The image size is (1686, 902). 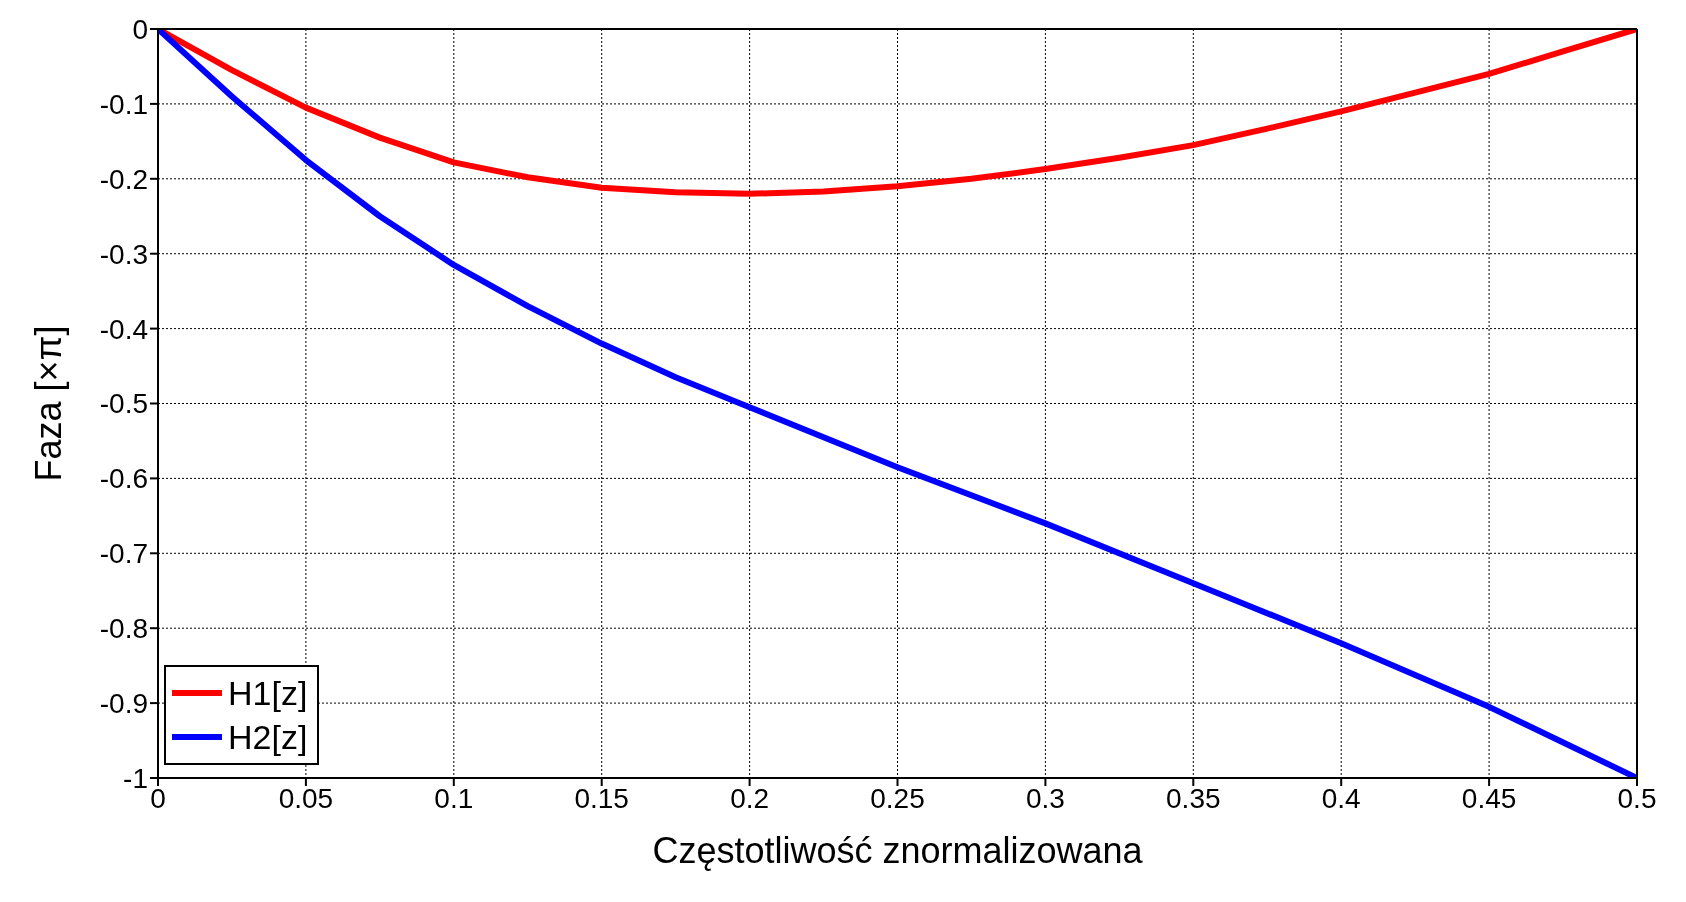 What do you see at coordinates (1045, 798) in the screenshot?
I see `x-tick-label: 0.3` at bounding box center [1045, 798].